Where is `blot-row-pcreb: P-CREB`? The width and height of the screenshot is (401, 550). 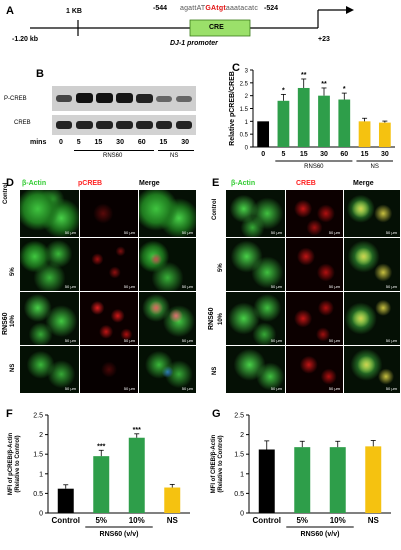 blot-row-pcreb: P-CREB is located at coordinates (15, 99).